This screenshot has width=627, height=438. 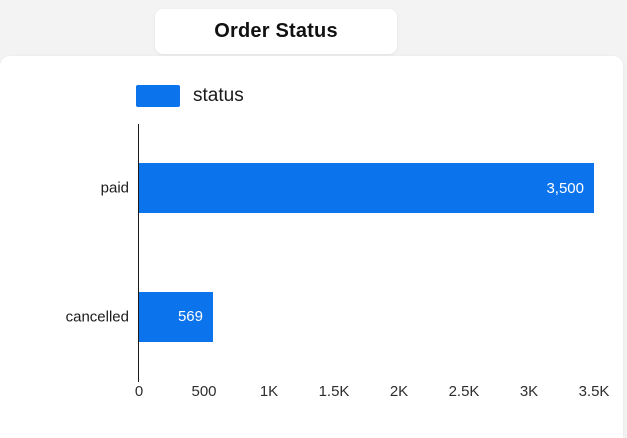 I want to click on legend-swatch, so click(x=158, y=96).